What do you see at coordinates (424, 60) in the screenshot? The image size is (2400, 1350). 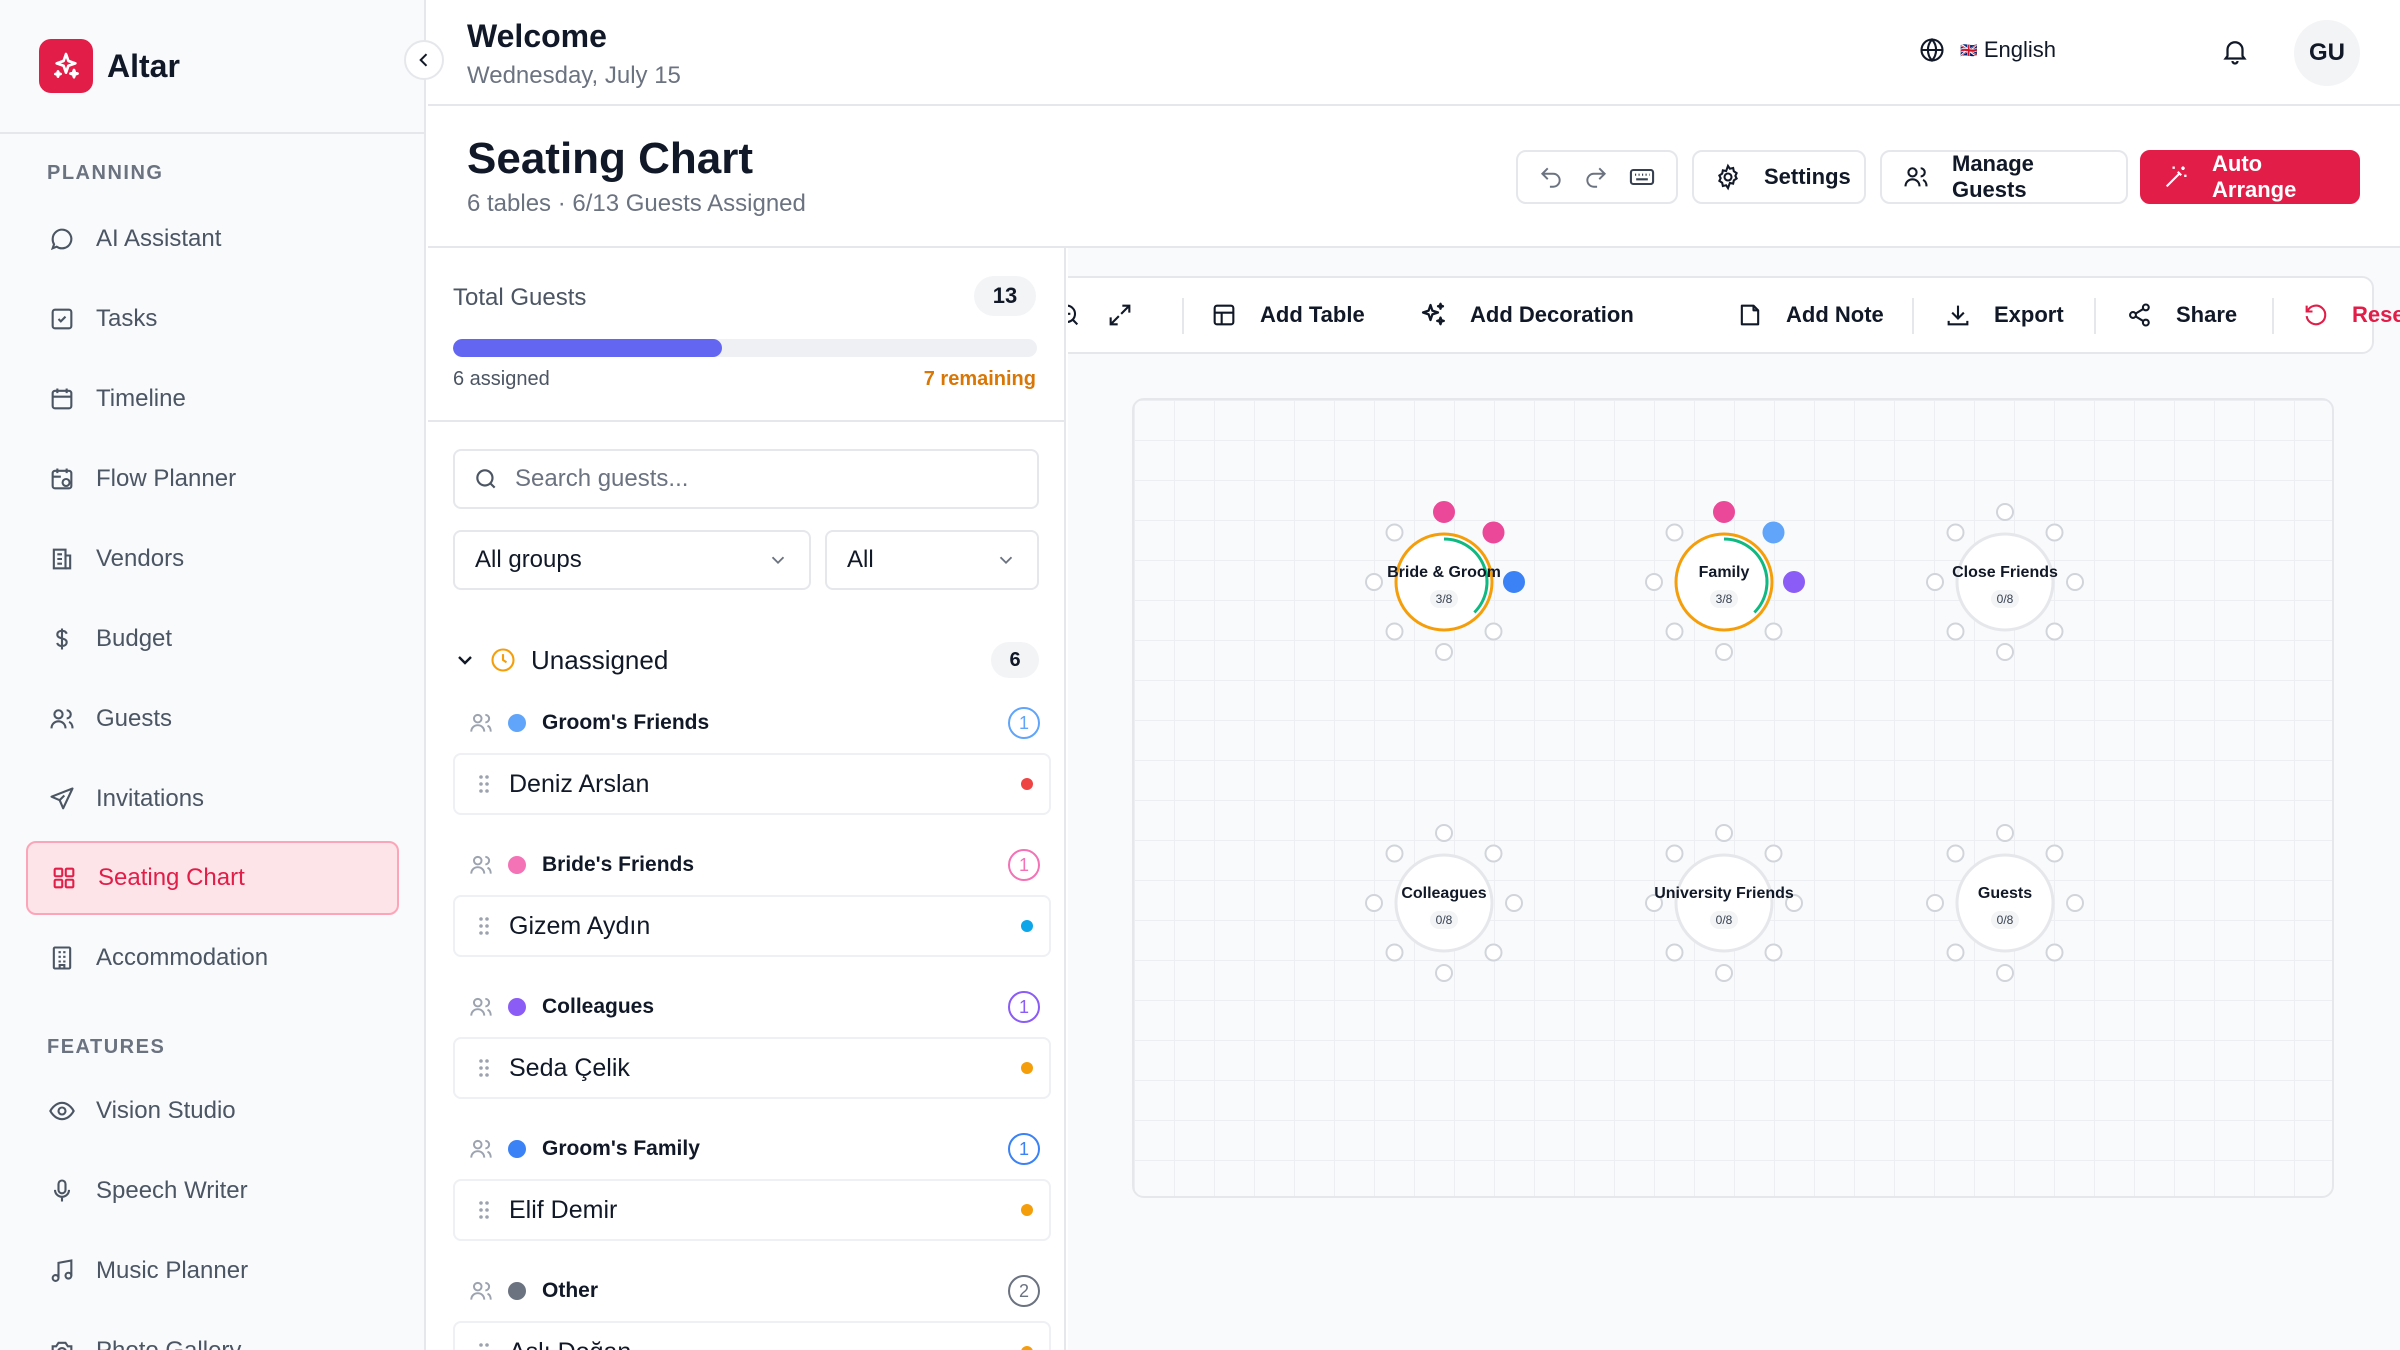 I see `collapse-sidebar-button` at bounding box center [424, 60].